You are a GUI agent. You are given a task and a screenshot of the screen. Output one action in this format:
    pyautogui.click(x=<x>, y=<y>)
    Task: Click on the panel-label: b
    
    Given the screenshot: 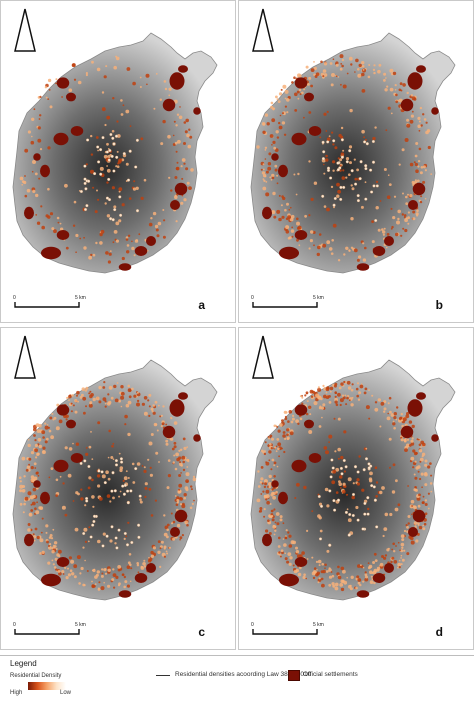 What is the action you would take?
    pyautogui.click(x=439, y=305)
    